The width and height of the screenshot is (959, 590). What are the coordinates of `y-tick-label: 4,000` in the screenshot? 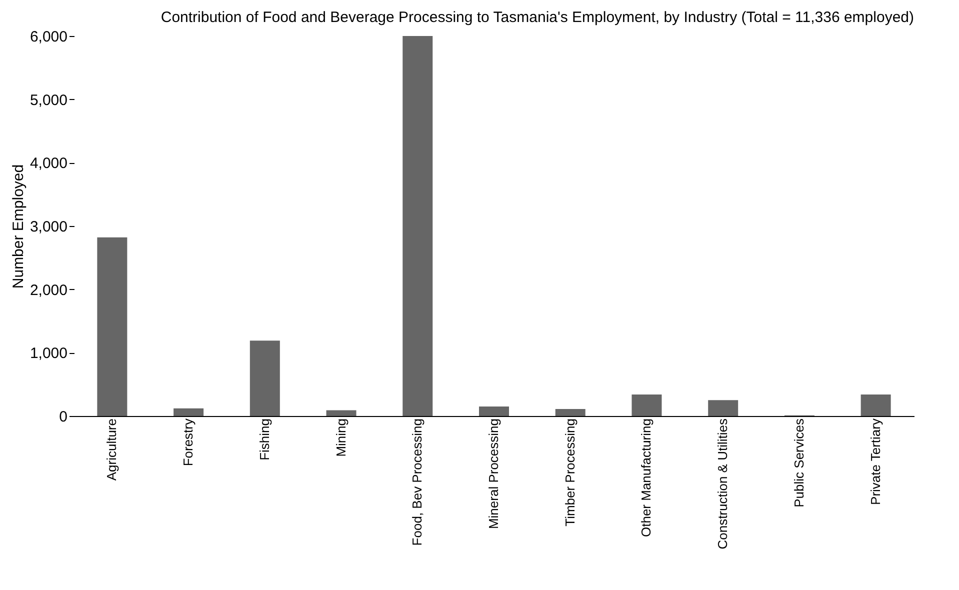 It's located at (49, 163).